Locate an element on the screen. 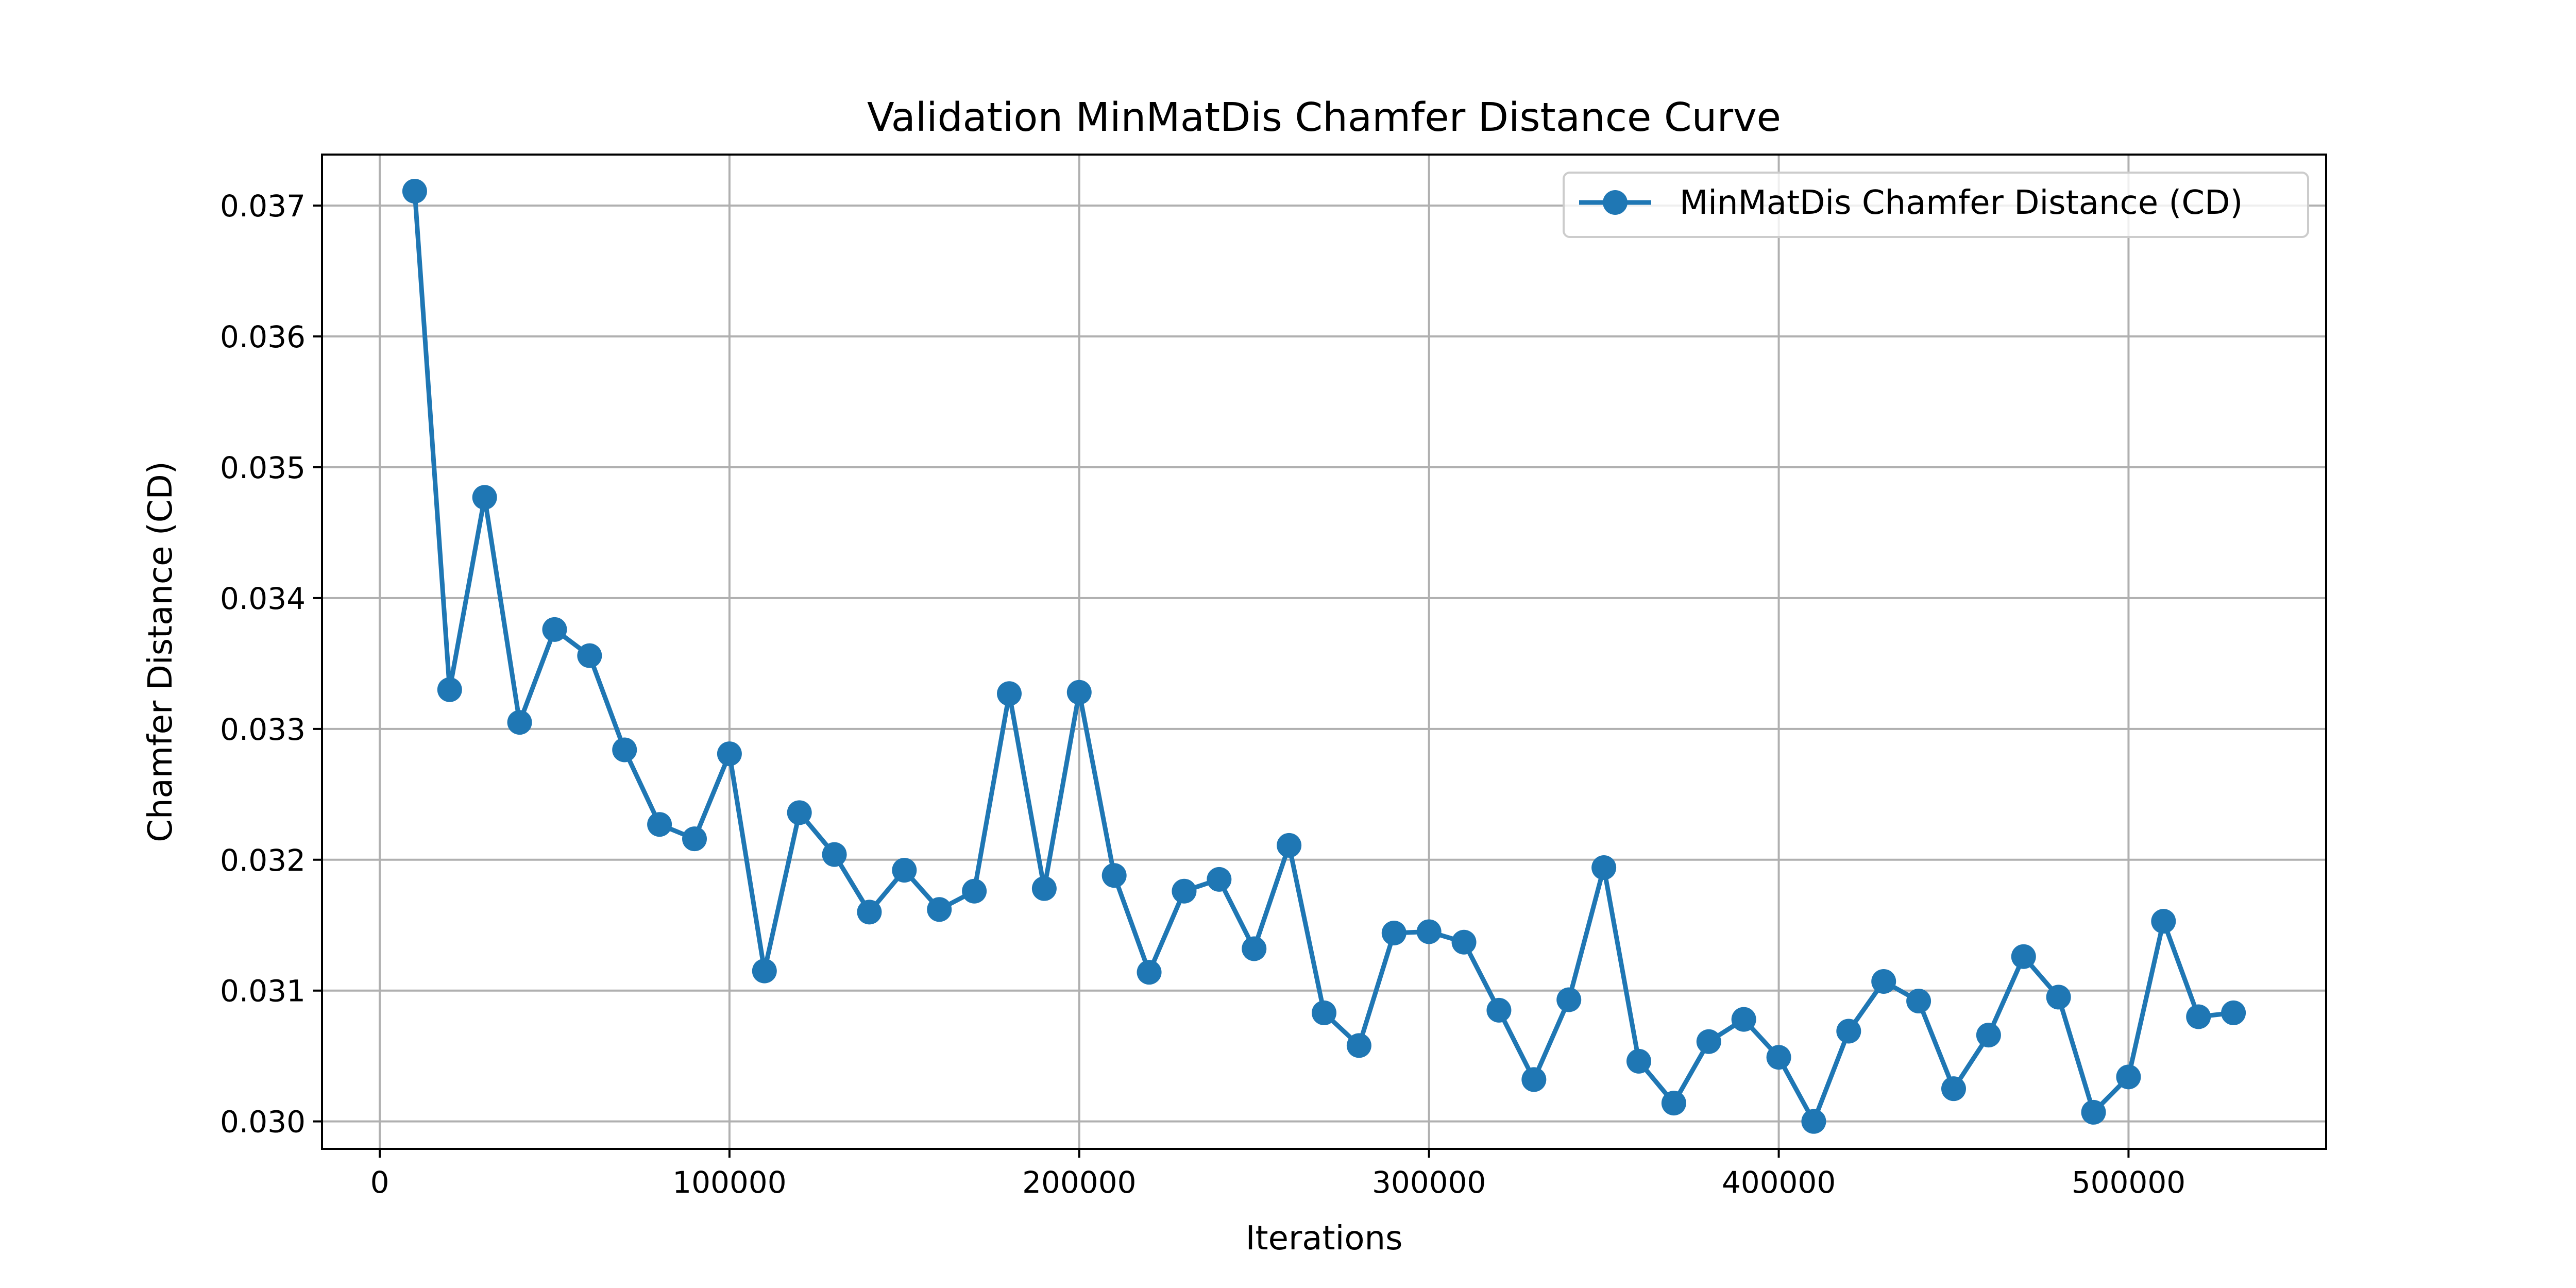 The height and width of the screenshot is (1288, 2576). x-tick-label: 200000 is located at coordinates (1079, 1182).